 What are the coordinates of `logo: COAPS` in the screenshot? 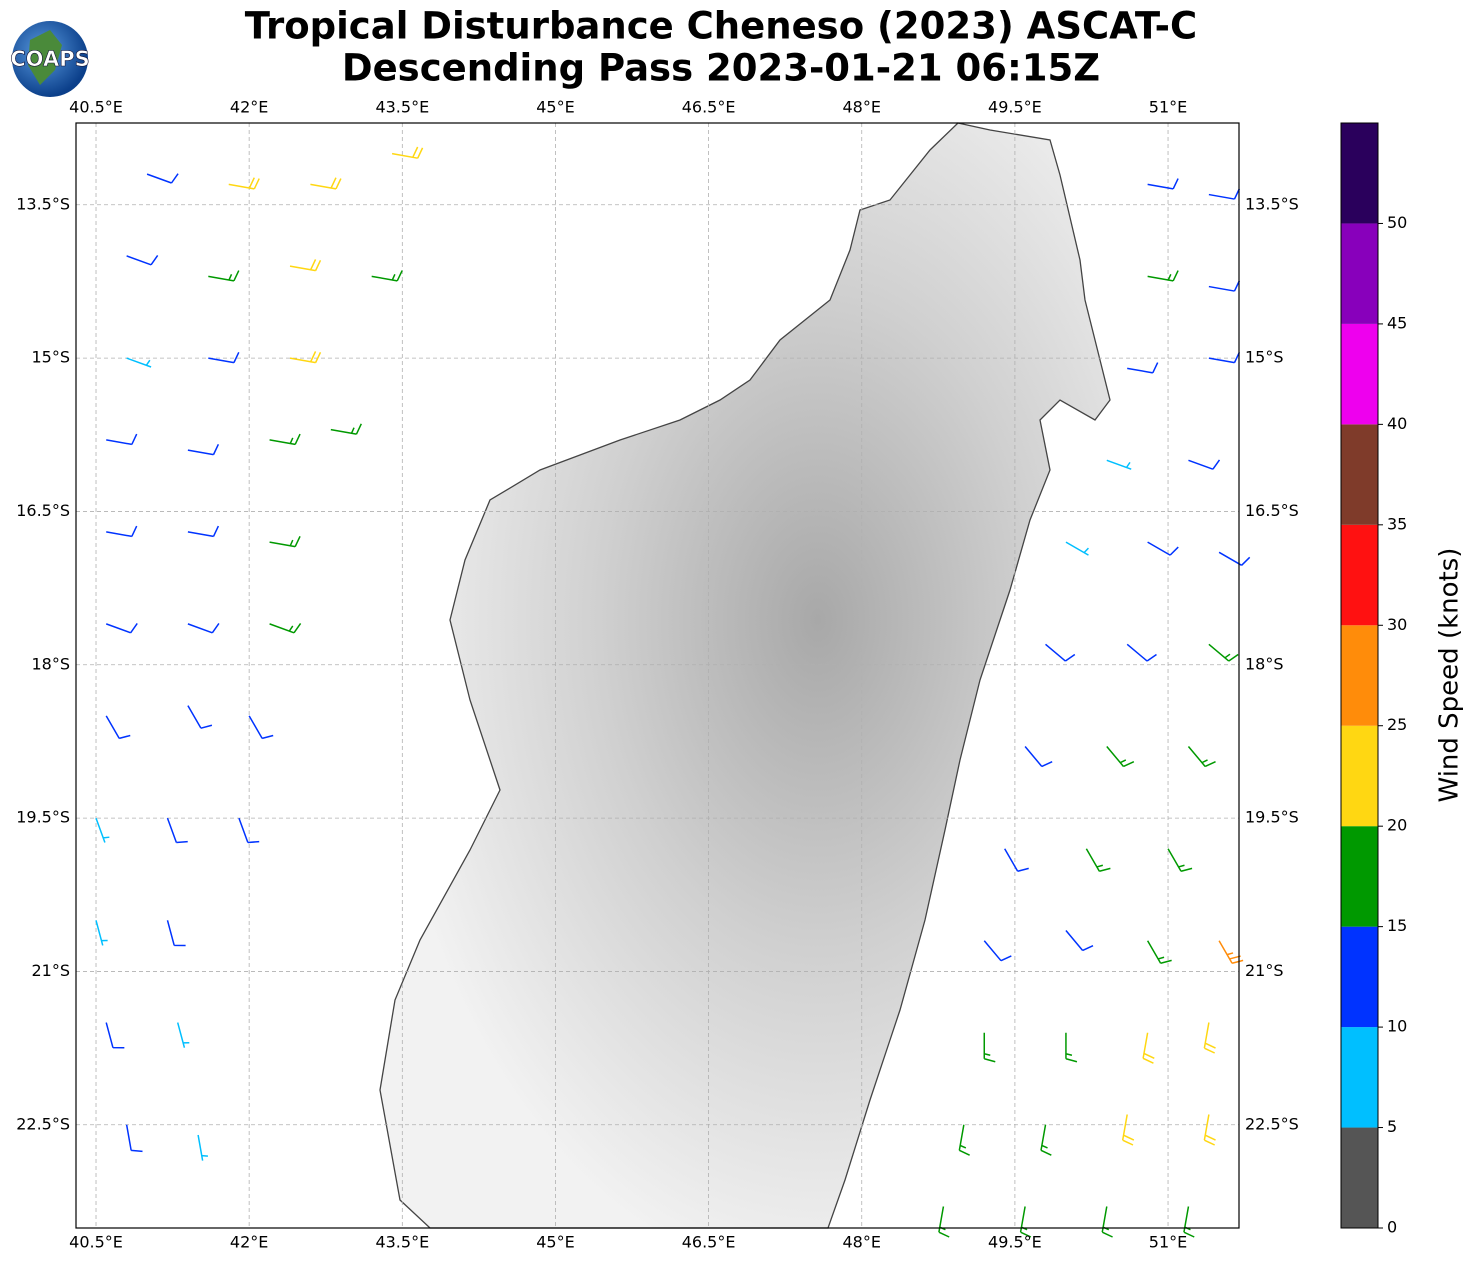 It's located at (50, 59).